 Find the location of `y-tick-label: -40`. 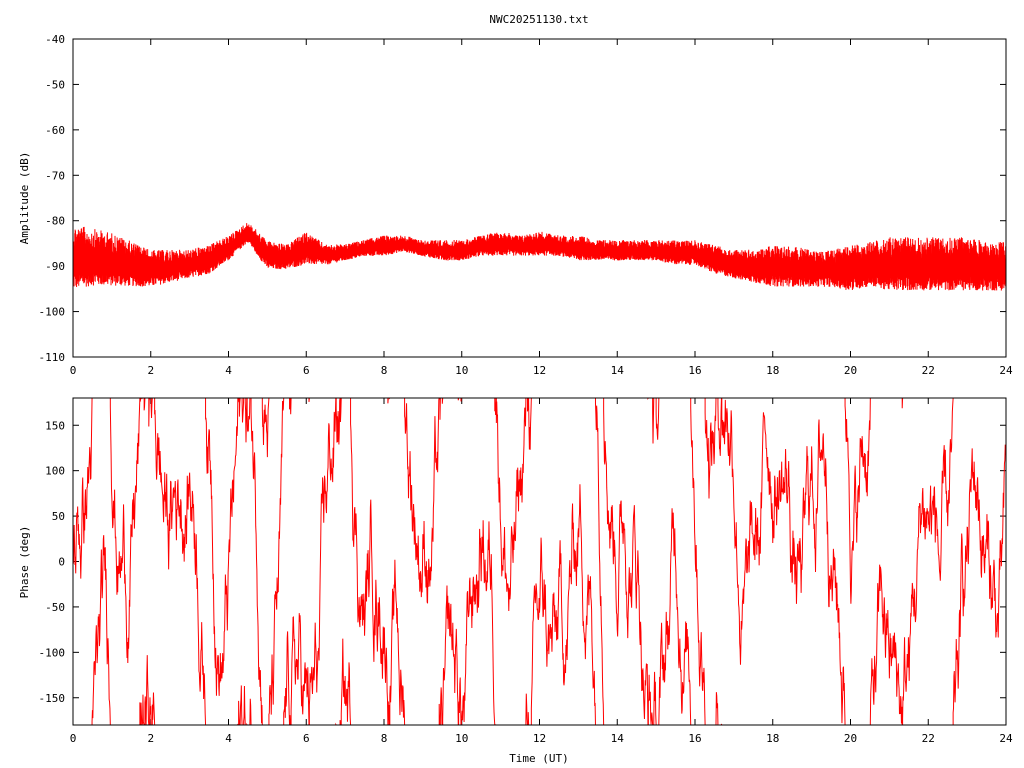

y-tick-label: -40 is located at coordinates (55, 39).